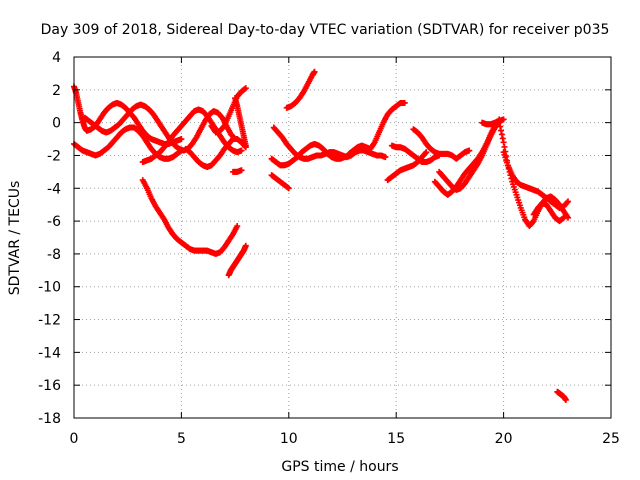  I want to click on y-tick-label: -10, so click(49, 288).